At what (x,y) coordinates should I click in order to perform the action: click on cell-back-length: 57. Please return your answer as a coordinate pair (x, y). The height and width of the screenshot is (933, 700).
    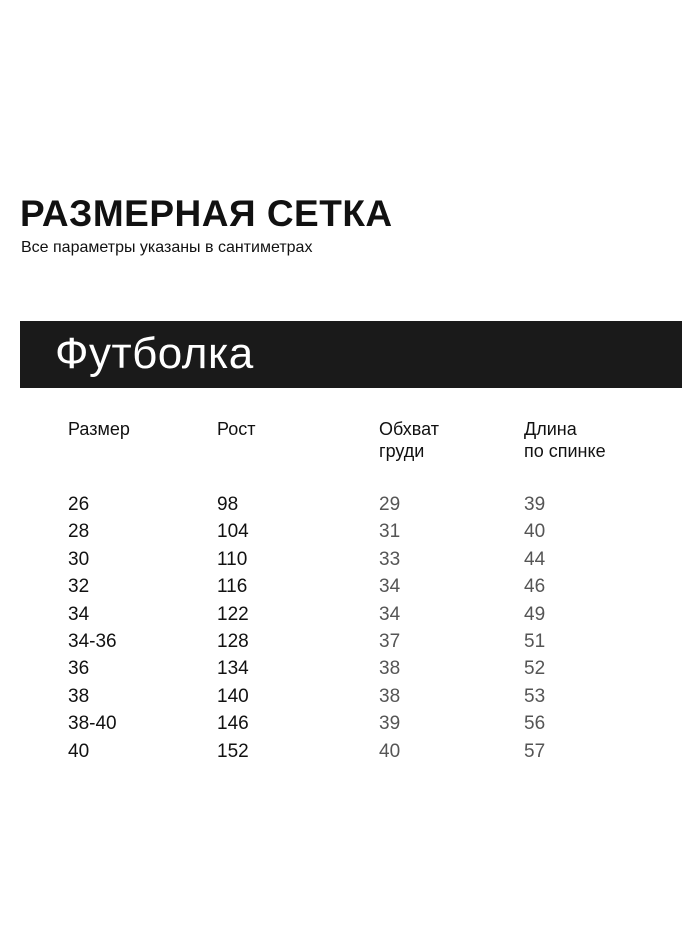
    Looking at the image, I should click on (535, 751).